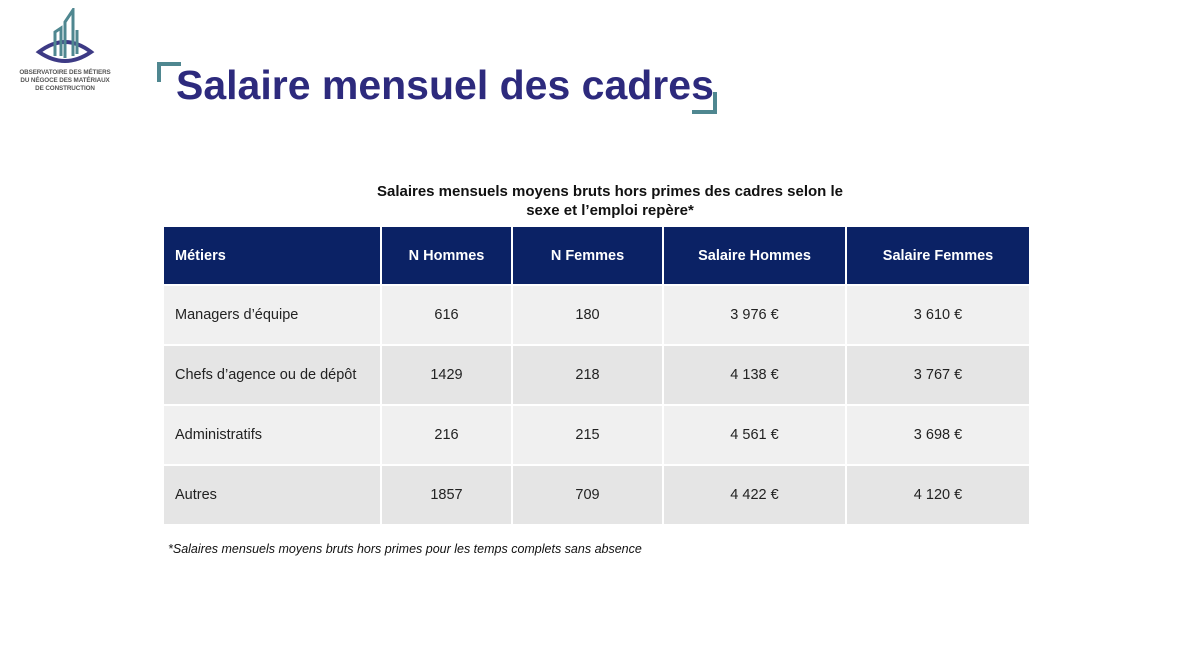  Describe the element at coordinates (937, 314) in the screenshot. I see `cell: 3 610 €` at that location.